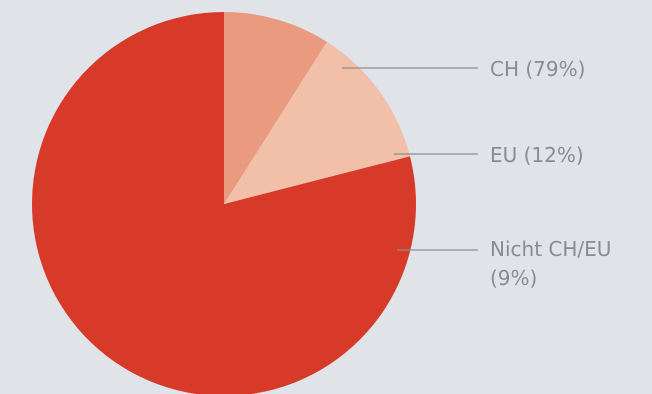  I want to click on label-nicht-ch-eu-line-1: Nicht CH/EU, so click(550, 249).